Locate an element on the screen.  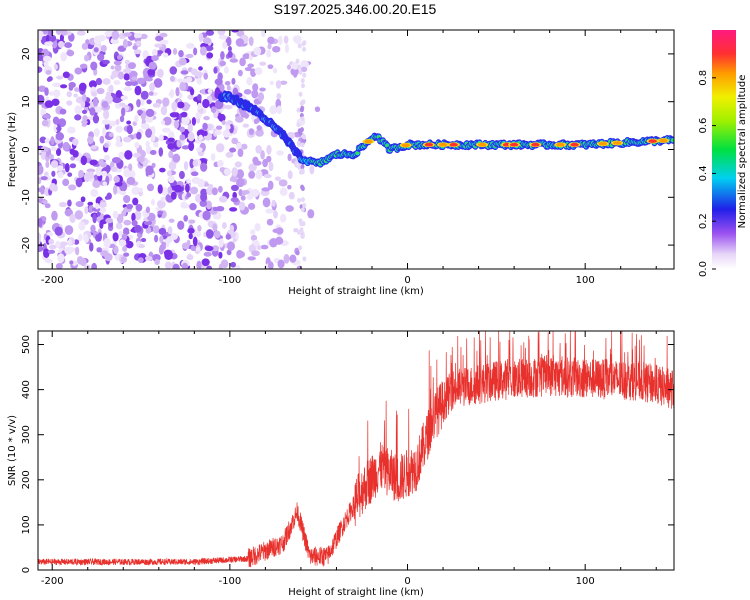
snr-xtick-label: 0 is located at coordinates (407, 581).